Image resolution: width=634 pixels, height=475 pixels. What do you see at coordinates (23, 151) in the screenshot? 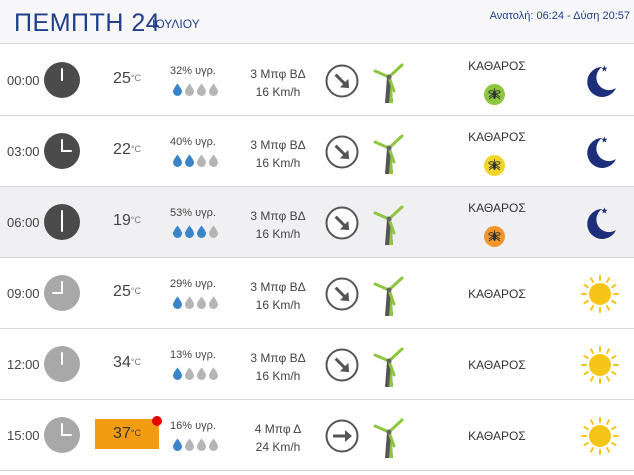
I see `forecast-time: 03:00` at bounding box center [23, 151].